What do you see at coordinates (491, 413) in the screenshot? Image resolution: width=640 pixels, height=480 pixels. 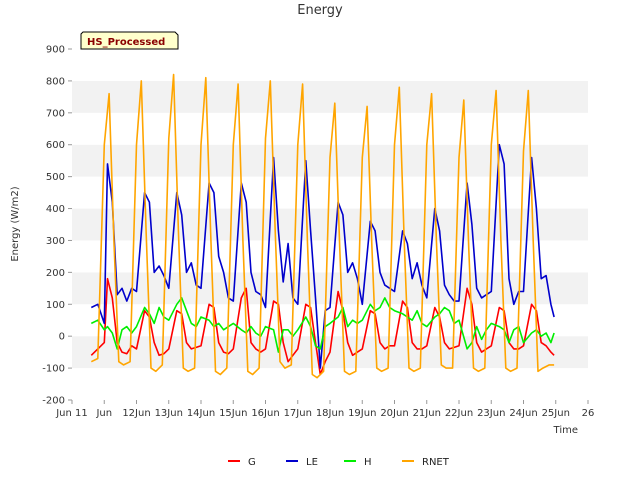 I see `x-tick-label: 23Jun` at bounding box center [491, 413].